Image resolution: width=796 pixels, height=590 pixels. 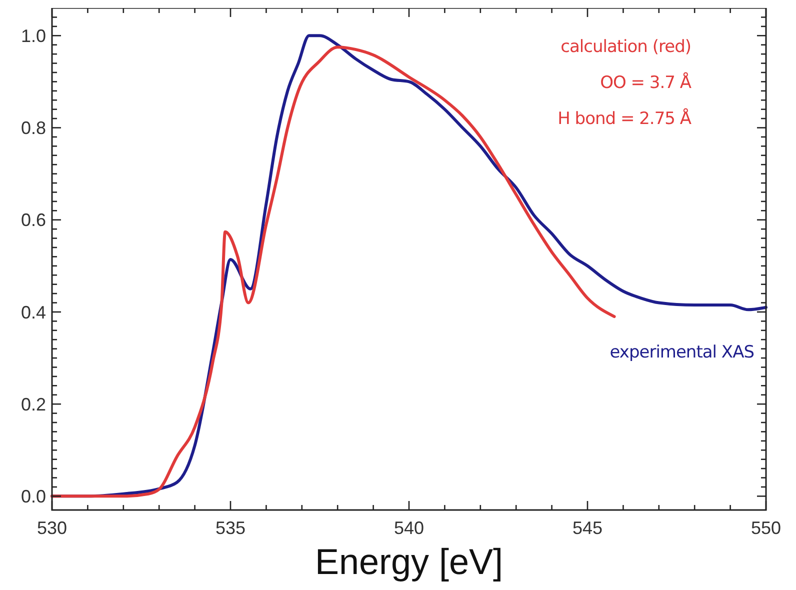 I want to click on series-label: experimental XAS, so click(x=682, y=352).